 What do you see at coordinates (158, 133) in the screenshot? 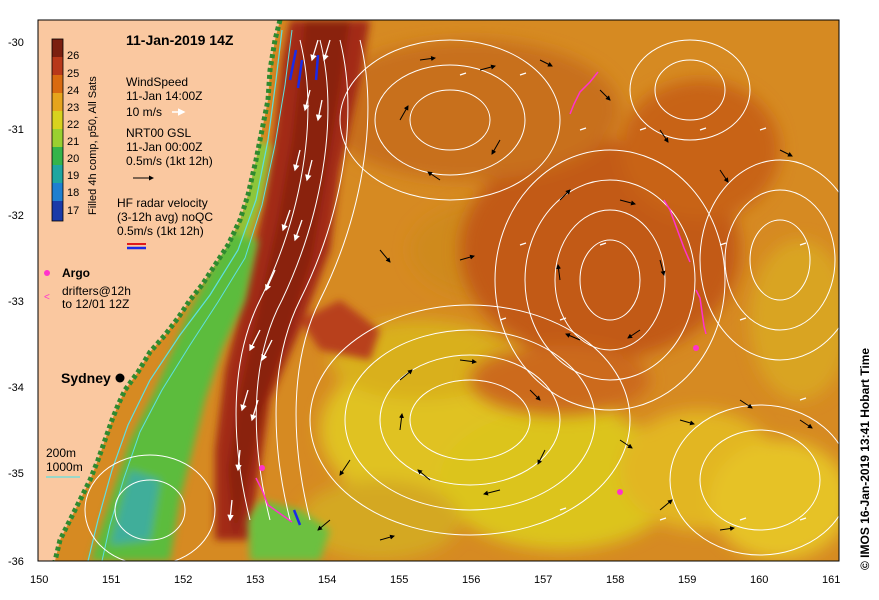
I see `legend-gsl-title: NRT00 GSL` at bounding box center [158, 133].